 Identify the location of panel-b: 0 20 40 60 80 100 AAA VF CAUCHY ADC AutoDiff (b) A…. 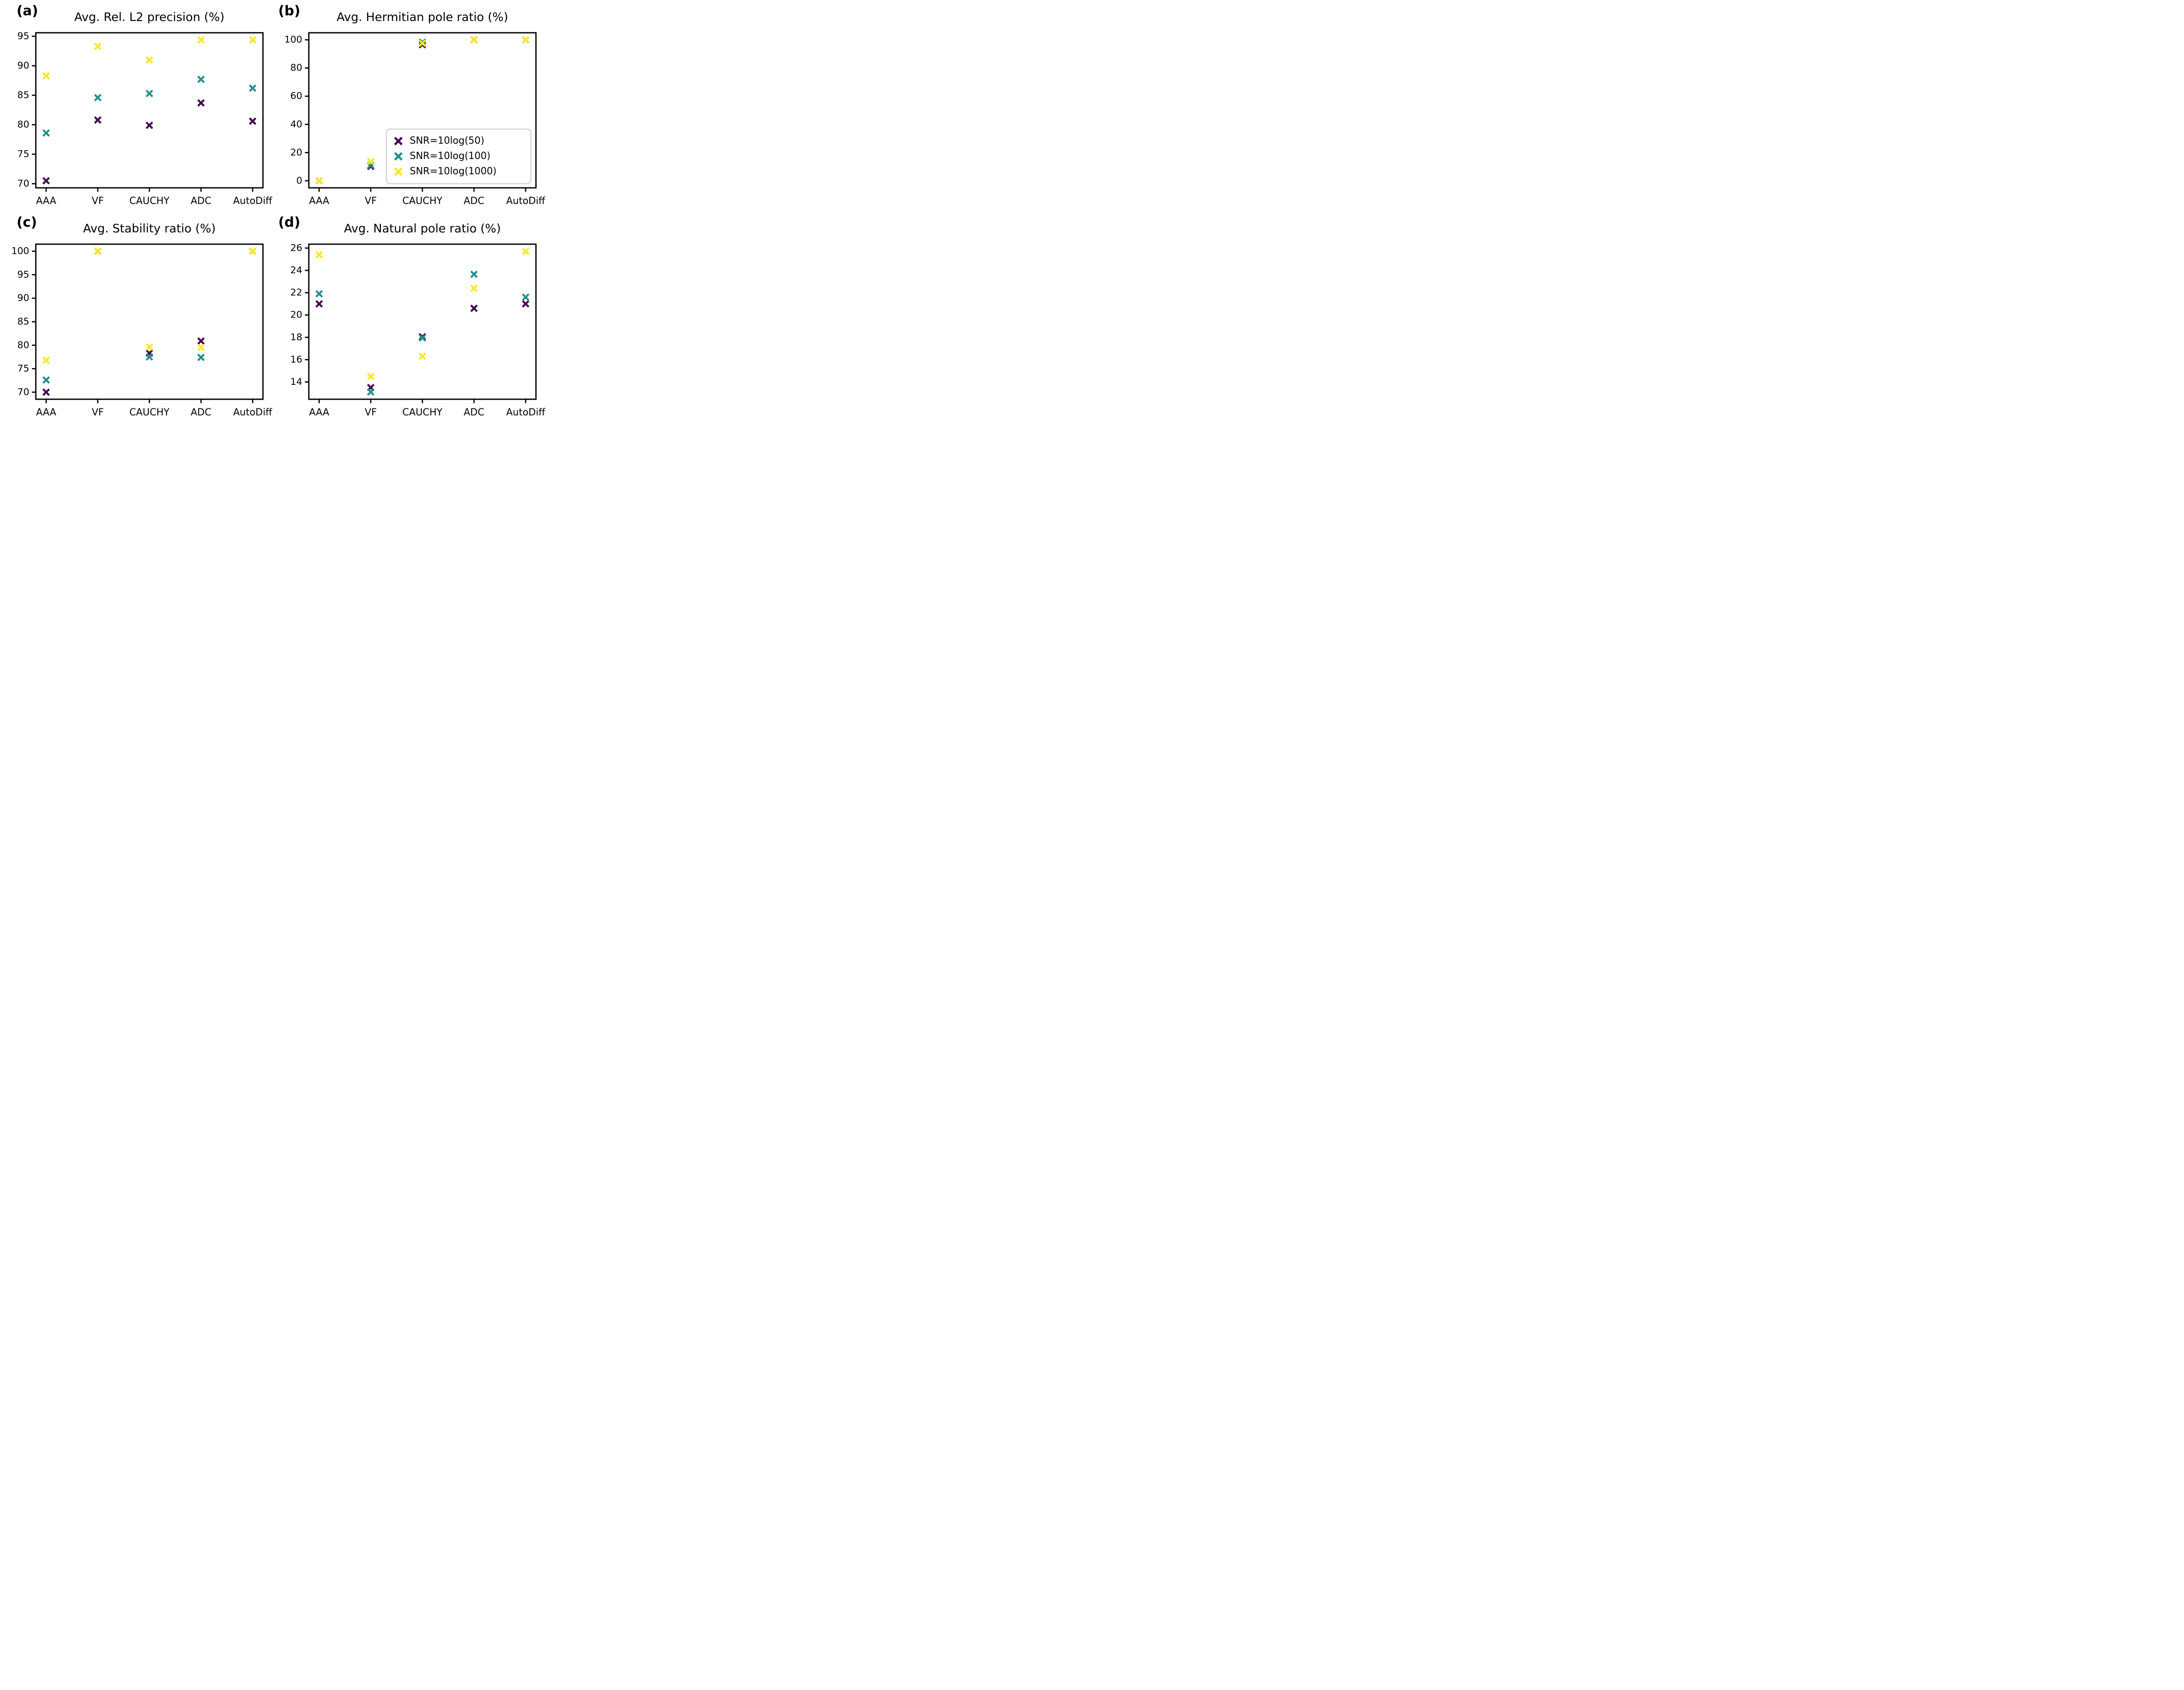
(409, 106).